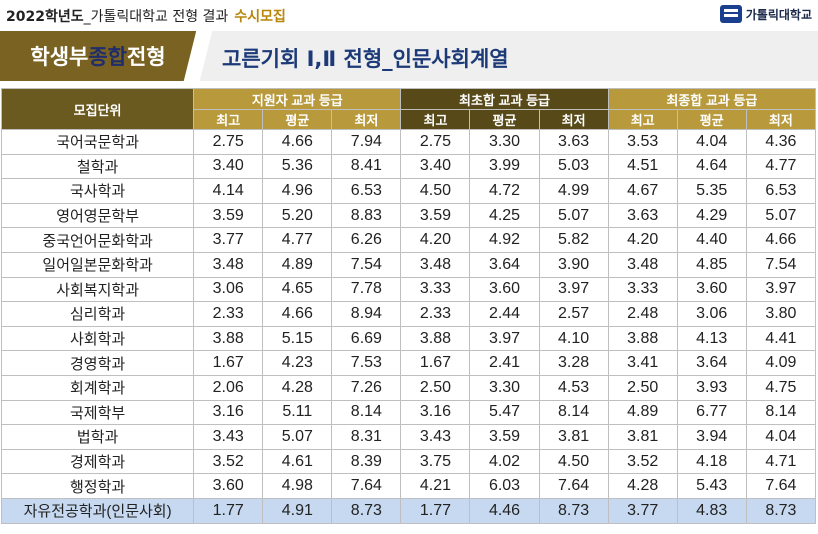 The height and width of the screenshot is (534, 818). I want to click on grade-cell: 3.48, so click(435, 264).